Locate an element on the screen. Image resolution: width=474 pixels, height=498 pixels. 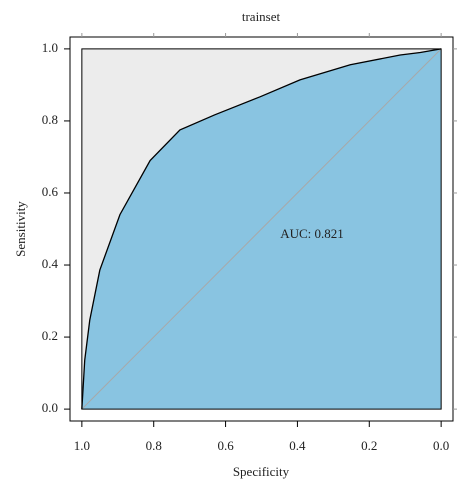
x-tick-label: 0.8 is located at coordinates (154, 445).